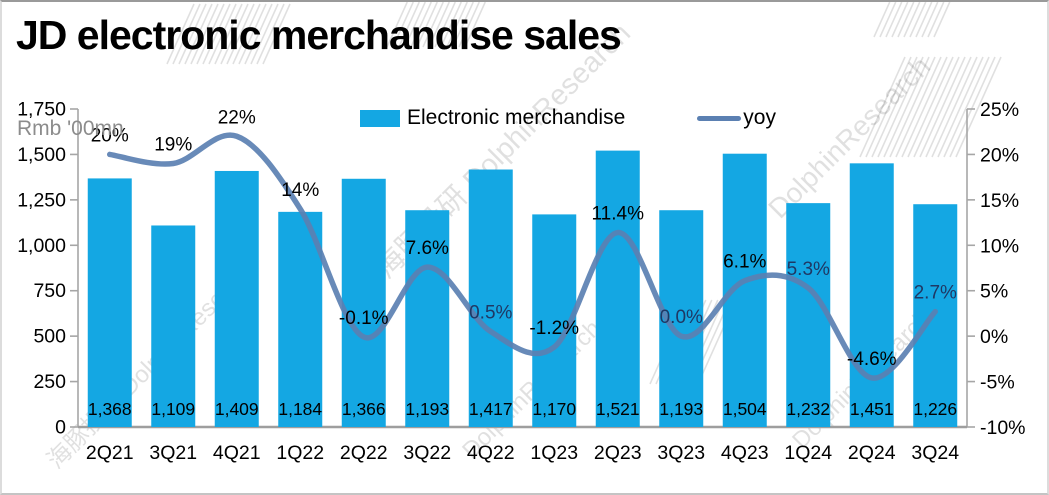 This screenshot has width=1049, height=495. Describe the element at coordinates (1003, 428) in the screenshot. I see `right-axis-tick-label: -10%` at that location.